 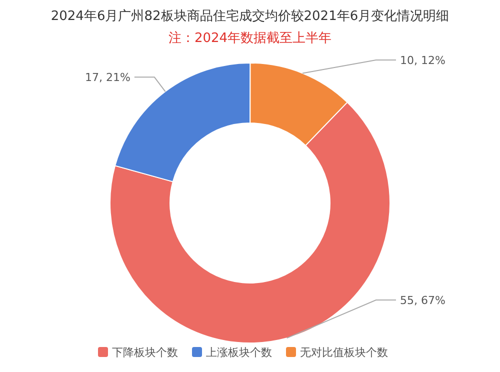 I want to click on data-label: 17, 21%, so click(x=107, y=77).